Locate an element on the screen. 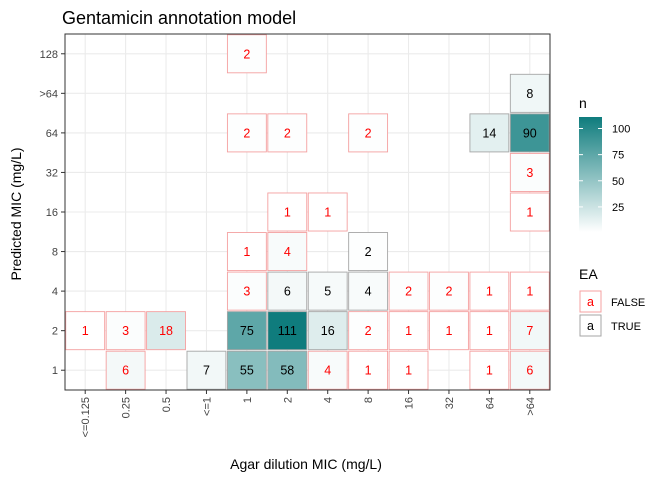 This screenshot has height=480, width=672. x-tick-label: 32 is located at coordinates (450, 403).